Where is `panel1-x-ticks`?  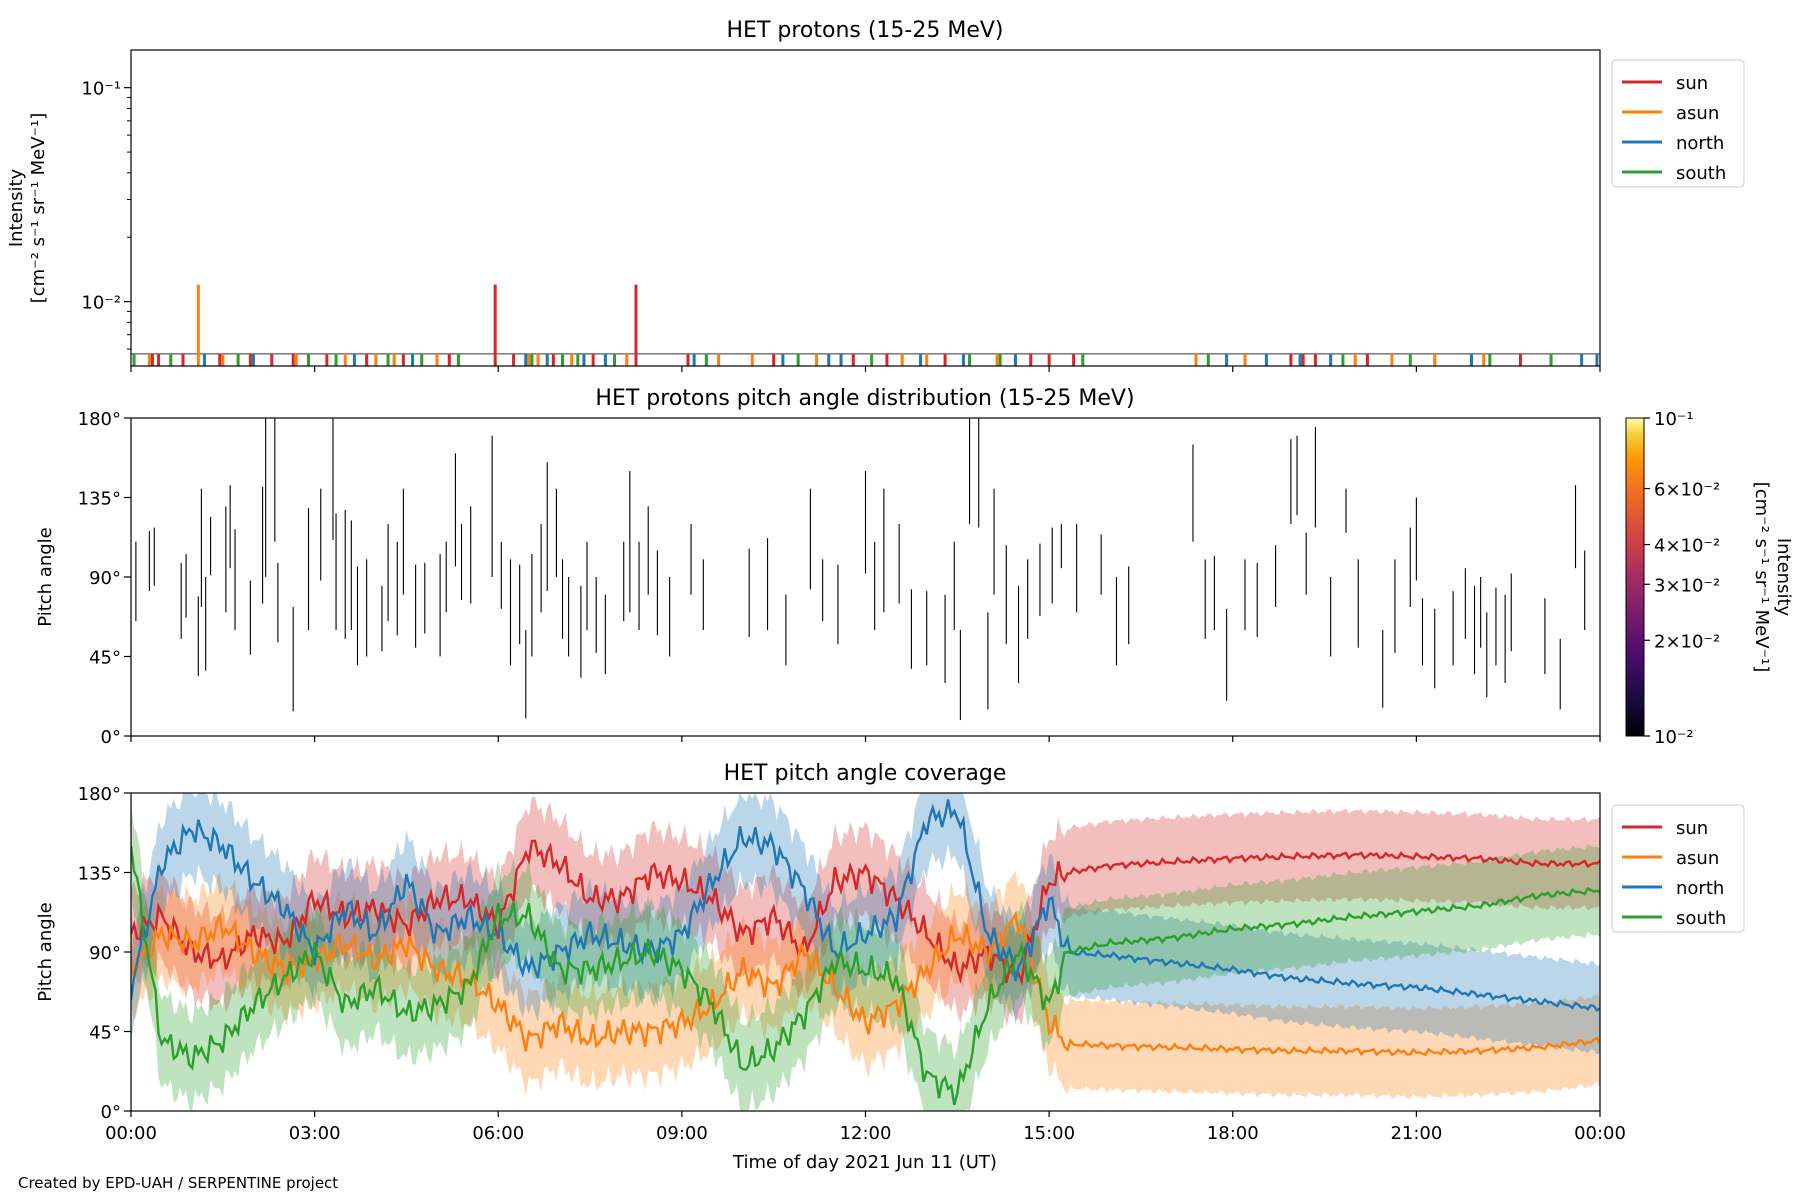 panel1-x-ticks is located at coordinates (865, 369).